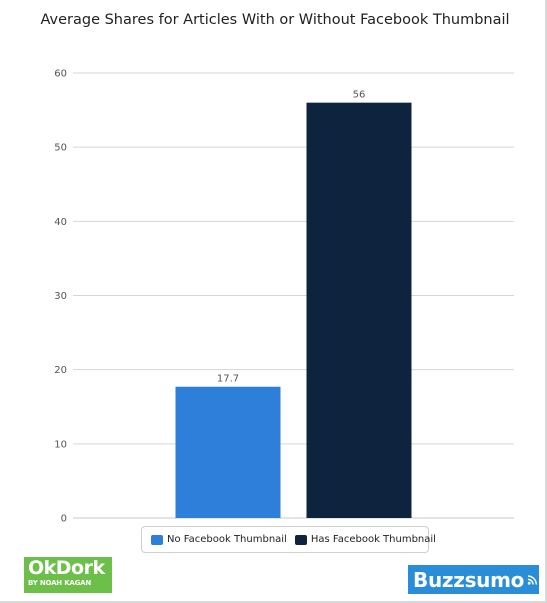 The height and width of the screenshot is (603, 547). Describe the element at coordinates (228, 379) in the screenshot. I see `data-label: 17.7` at that location.